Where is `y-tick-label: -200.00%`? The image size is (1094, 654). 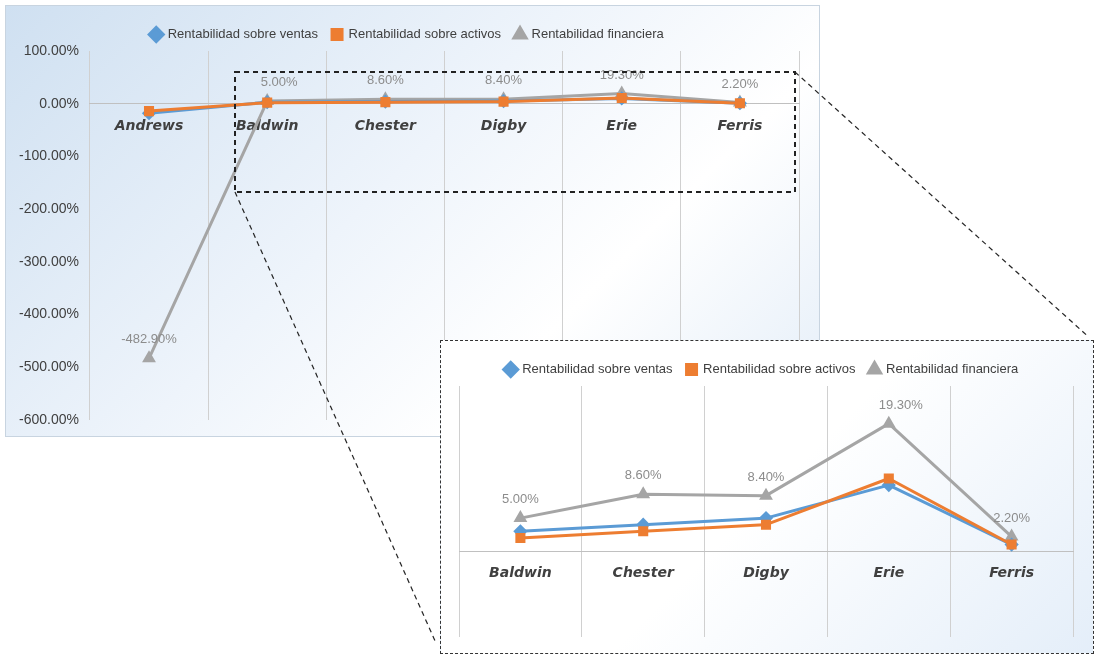
y-tick-label: -200.00% is located at coordinates (48, 208).